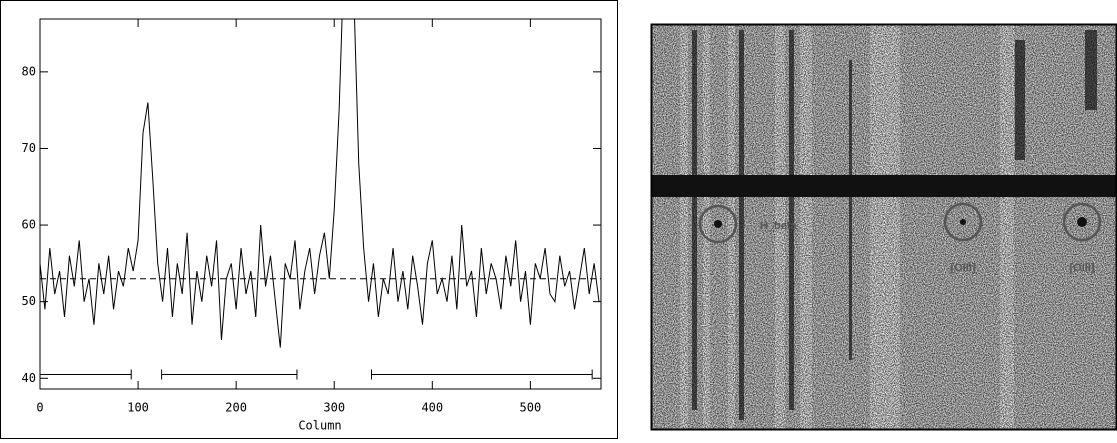  Describe the element at coordinates (319, 426) in the screenshot. I see `x-axis-label: Column` at that location.